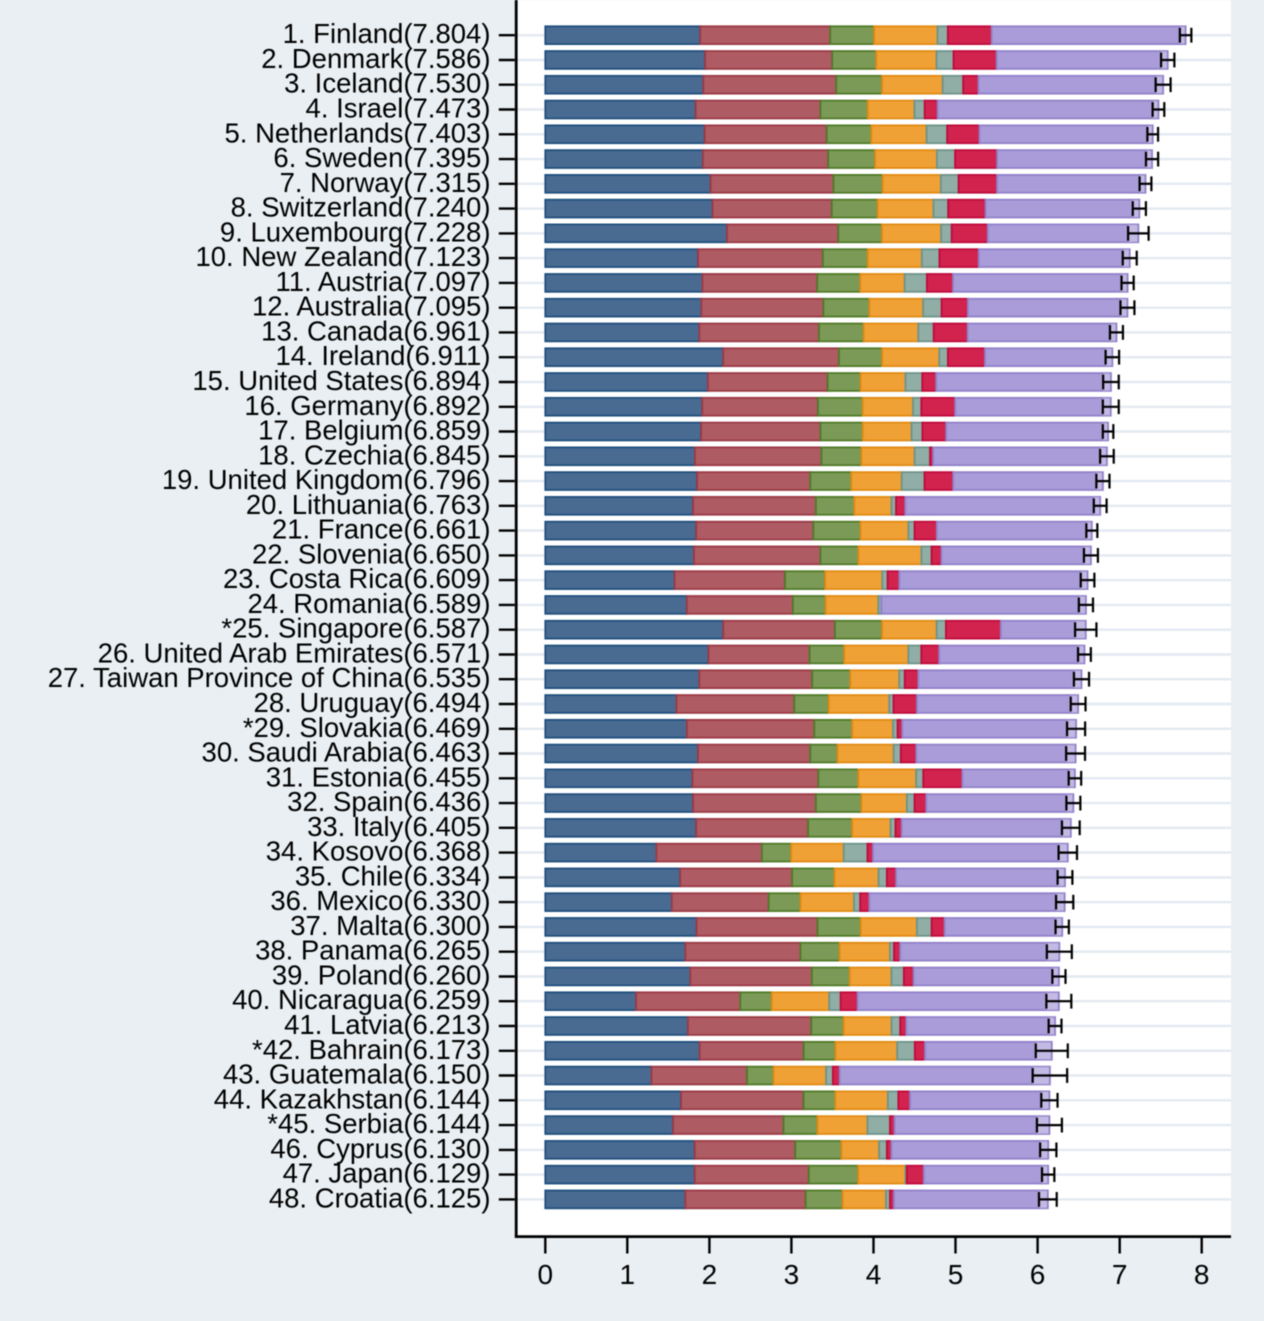 The width and height of the screenshot is (1264, 1321). What do you see at coordinates (294, 653) in the screenshot?
I see `svg-text:26. United Arab Emirates(6.571: 26. United Arab Emirates(6.571)` at bounding box center [294, 653].